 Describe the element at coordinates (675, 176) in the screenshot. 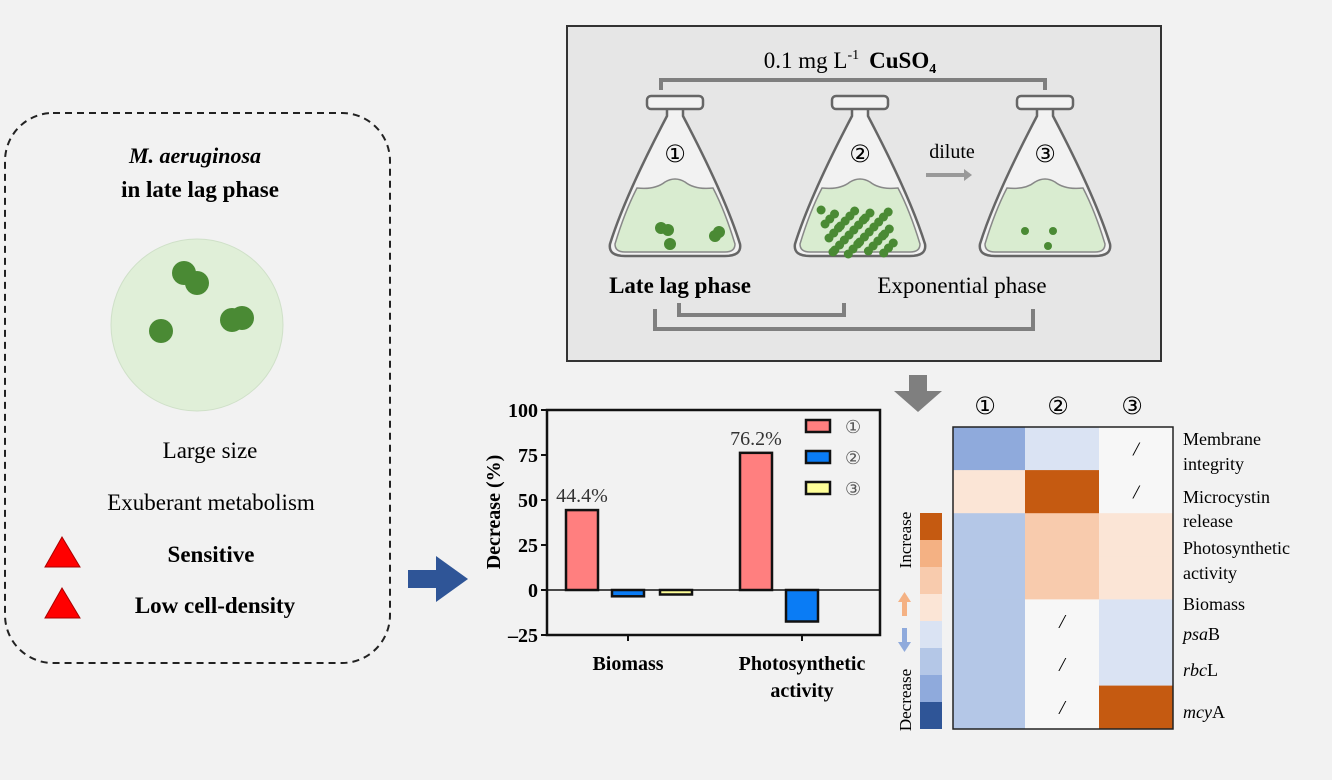

I see `flask-1-icon: ①` at that location.